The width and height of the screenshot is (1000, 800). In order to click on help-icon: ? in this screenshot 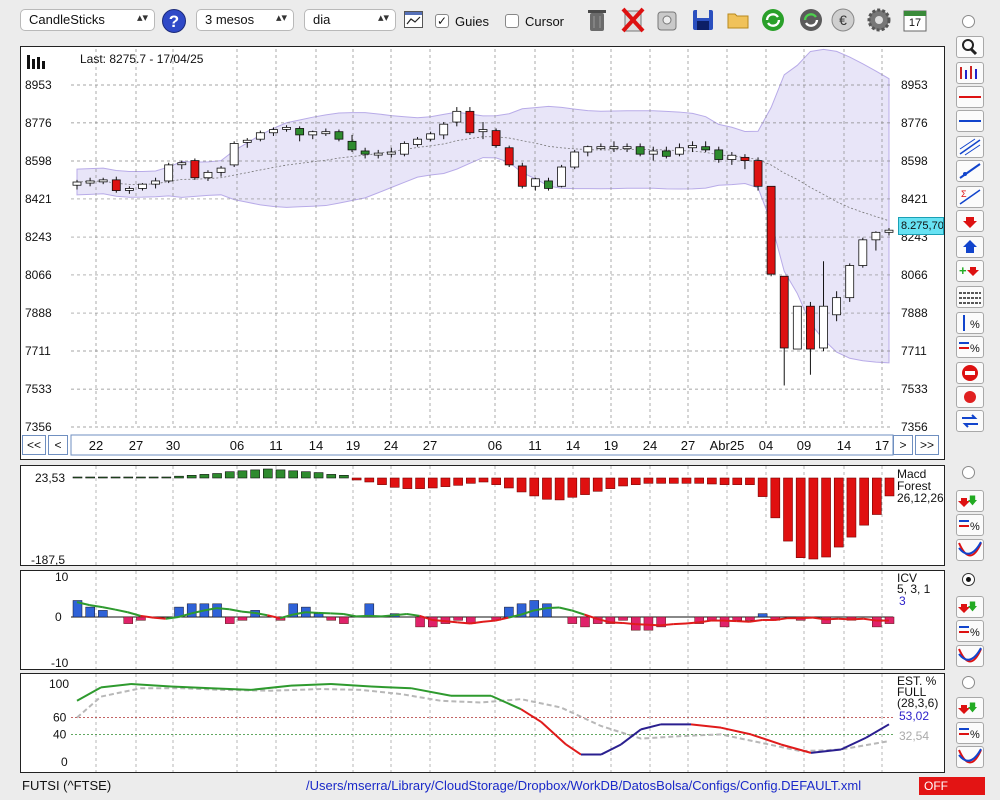, I will do `click(174, 21)`.